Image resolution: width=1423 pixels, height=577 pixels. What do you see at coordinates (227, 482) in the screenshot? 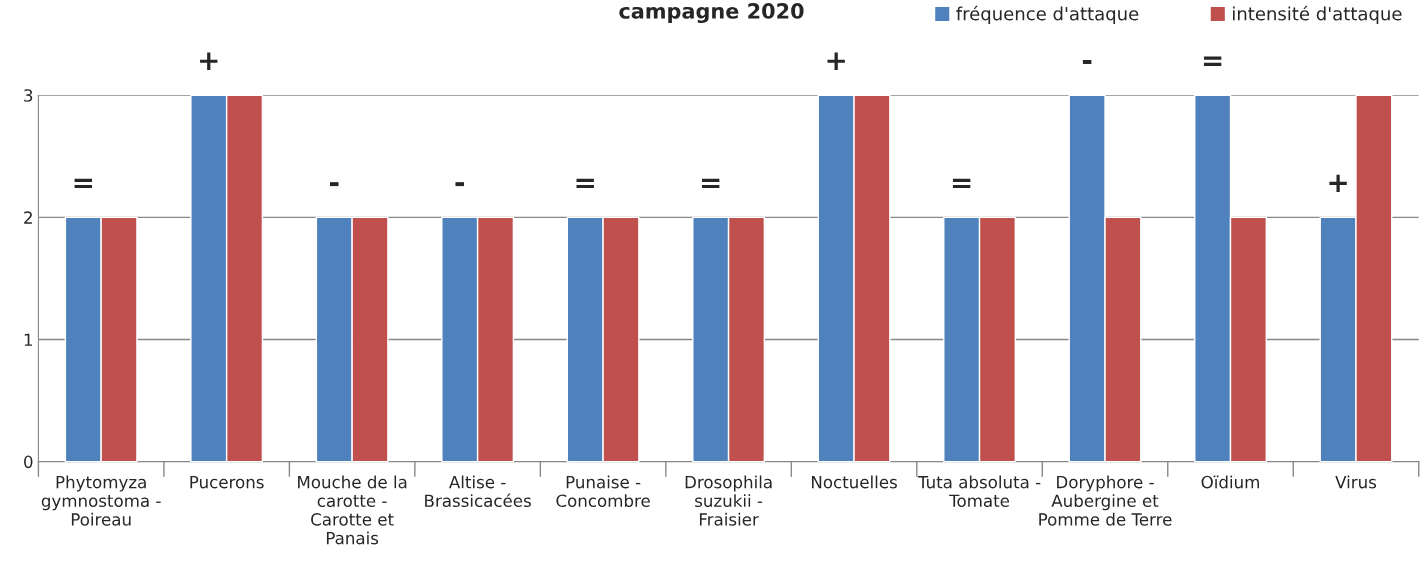
I see `x-tick-label: Pucerons` at bounding box center [227, 482].